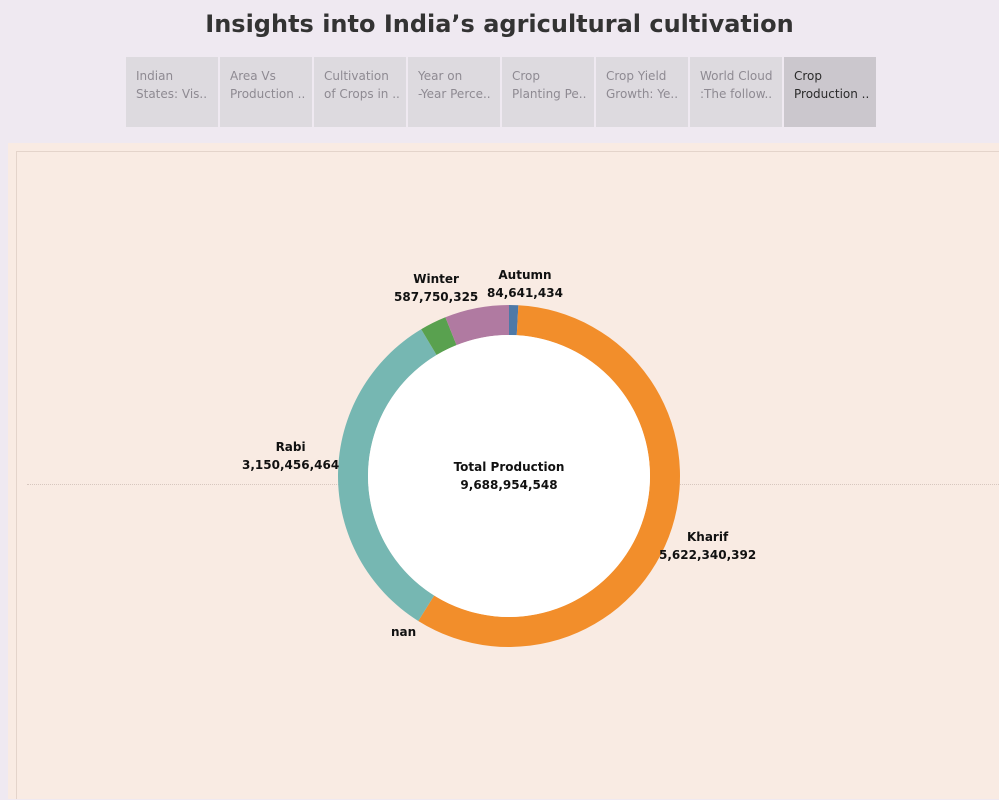  Describe the element at coordinates (290, 447) in the screenshot. I see `slice-name: Rabi` at that location.